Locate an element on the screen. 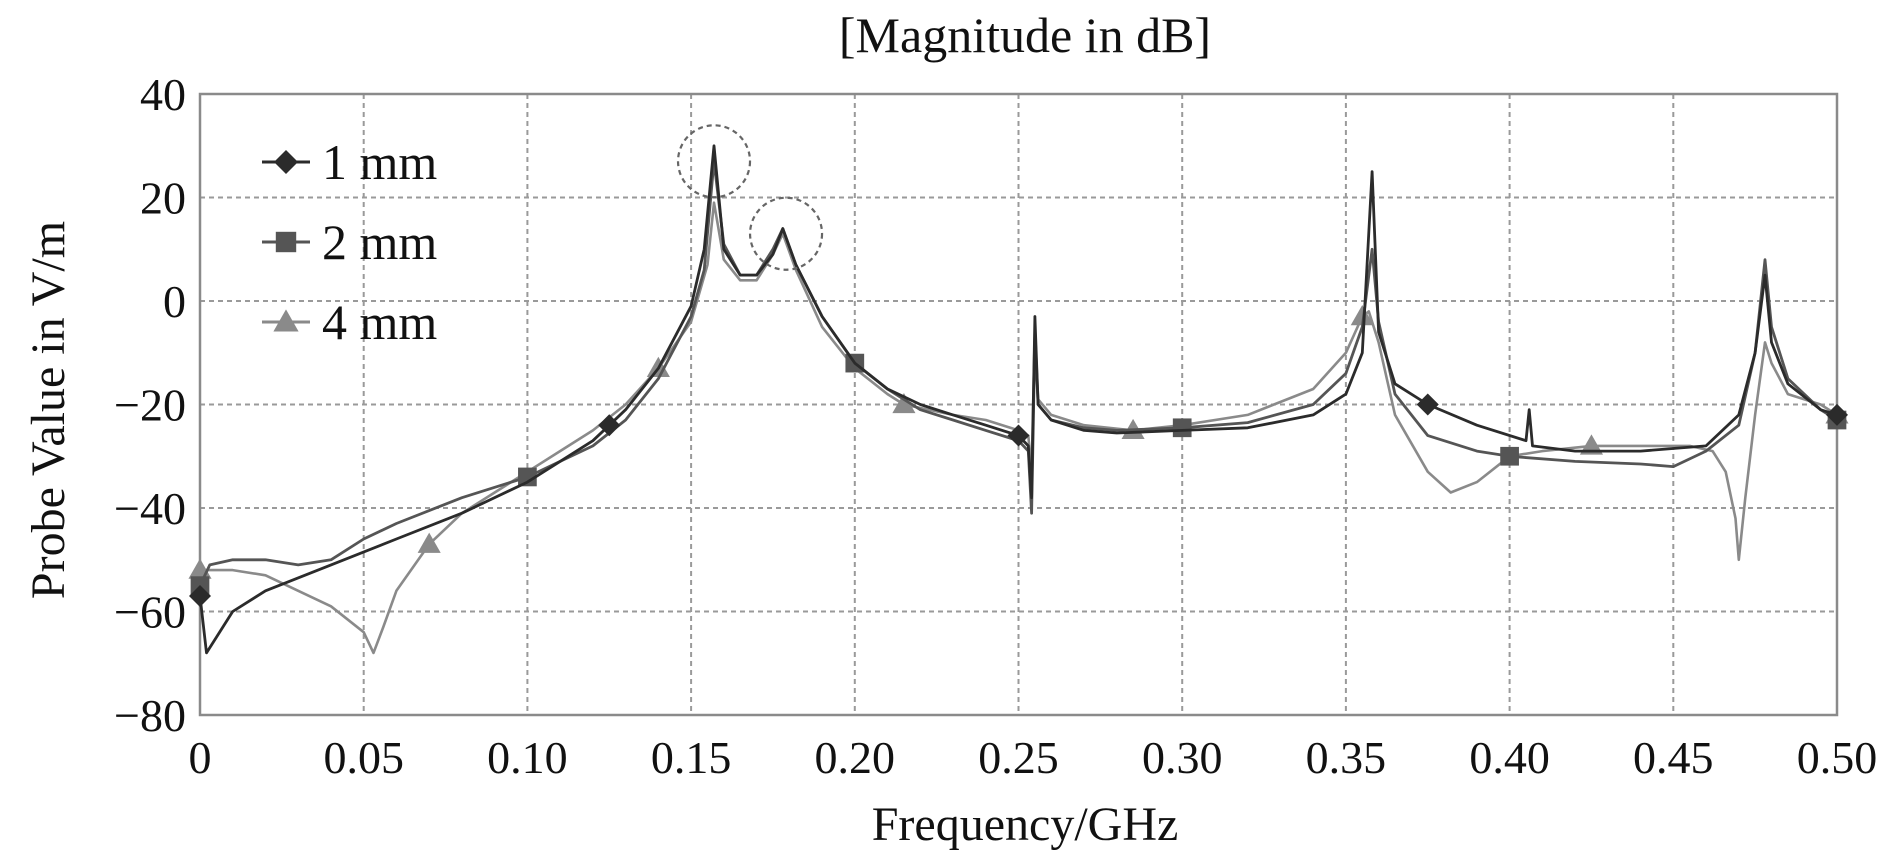 The height and width of the screenshot is (862, 1890). x-axis-label: Frequency/GHz is located at coordinates (1025, 824).